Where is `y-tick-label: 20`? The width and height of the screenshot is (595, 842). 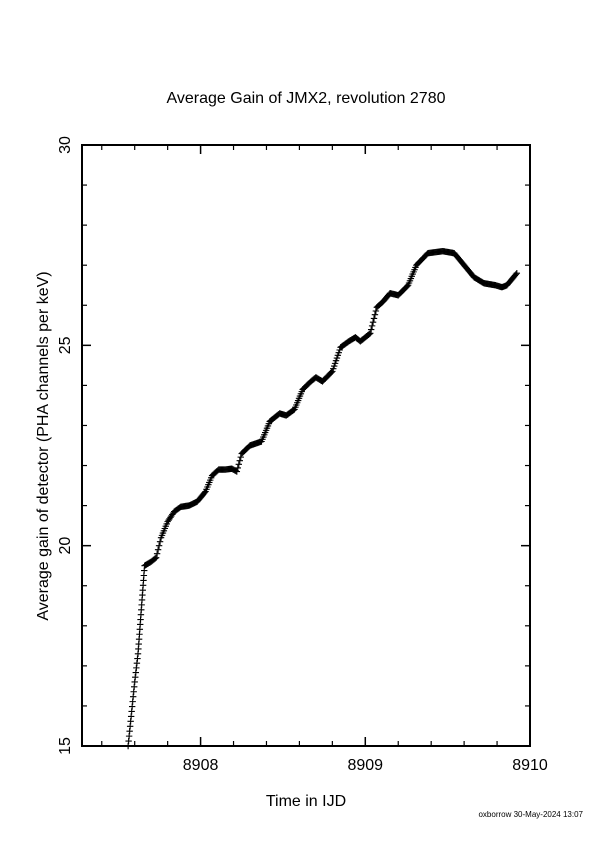 y-tick-label: 20 is located at coordinates (65, 546).